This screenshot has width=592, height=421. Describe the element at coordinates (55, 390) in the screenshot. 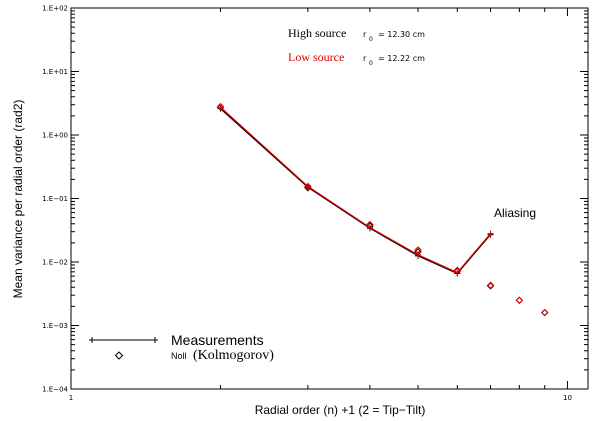

I see `y-tick-label: 1.E−04` at that location.